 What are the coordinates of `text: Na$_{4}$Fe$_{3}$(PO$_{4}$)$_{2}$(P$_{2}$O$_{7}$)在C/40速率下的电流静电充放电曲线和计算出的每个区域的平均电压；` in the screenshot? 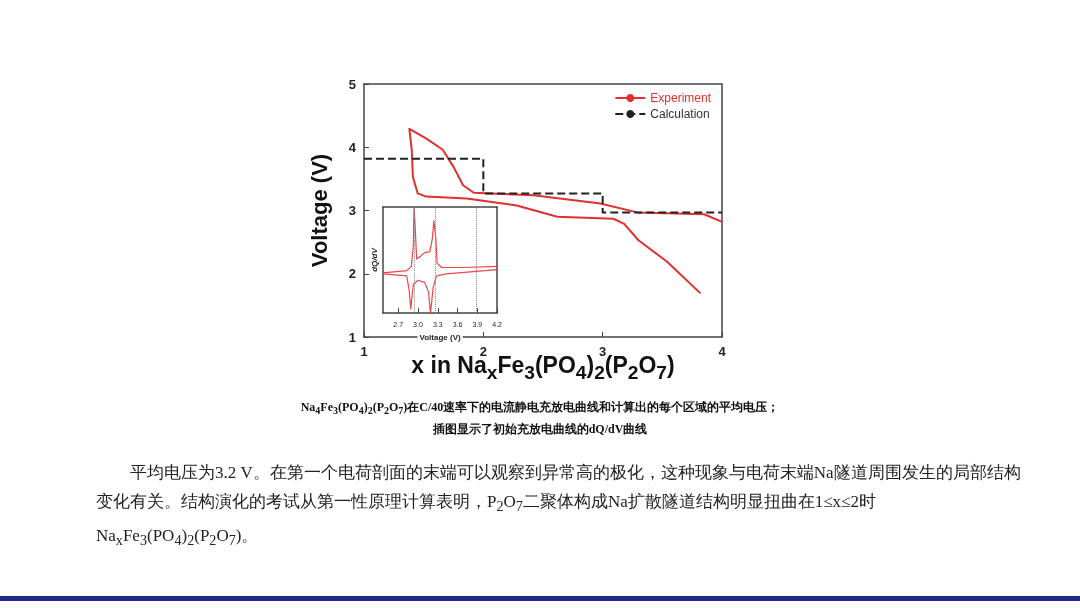 It's located at (540, 408).